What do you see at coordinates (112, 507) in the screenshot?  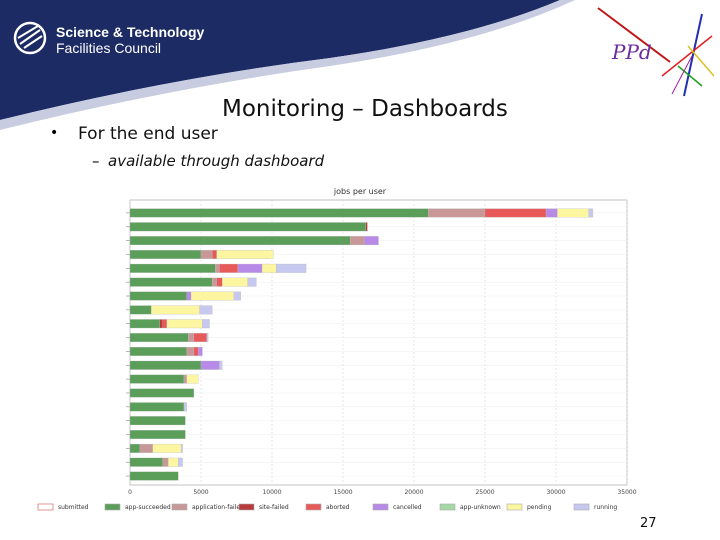 I see `legend-swatch-app-succeeded` at bounding box center [112, 507].